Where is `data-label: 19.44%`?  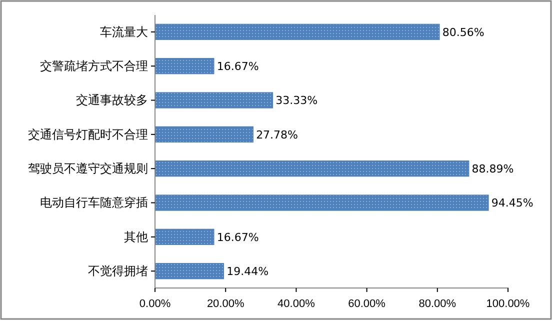 data-label: 19.44% is located at coordinates (247, 271).